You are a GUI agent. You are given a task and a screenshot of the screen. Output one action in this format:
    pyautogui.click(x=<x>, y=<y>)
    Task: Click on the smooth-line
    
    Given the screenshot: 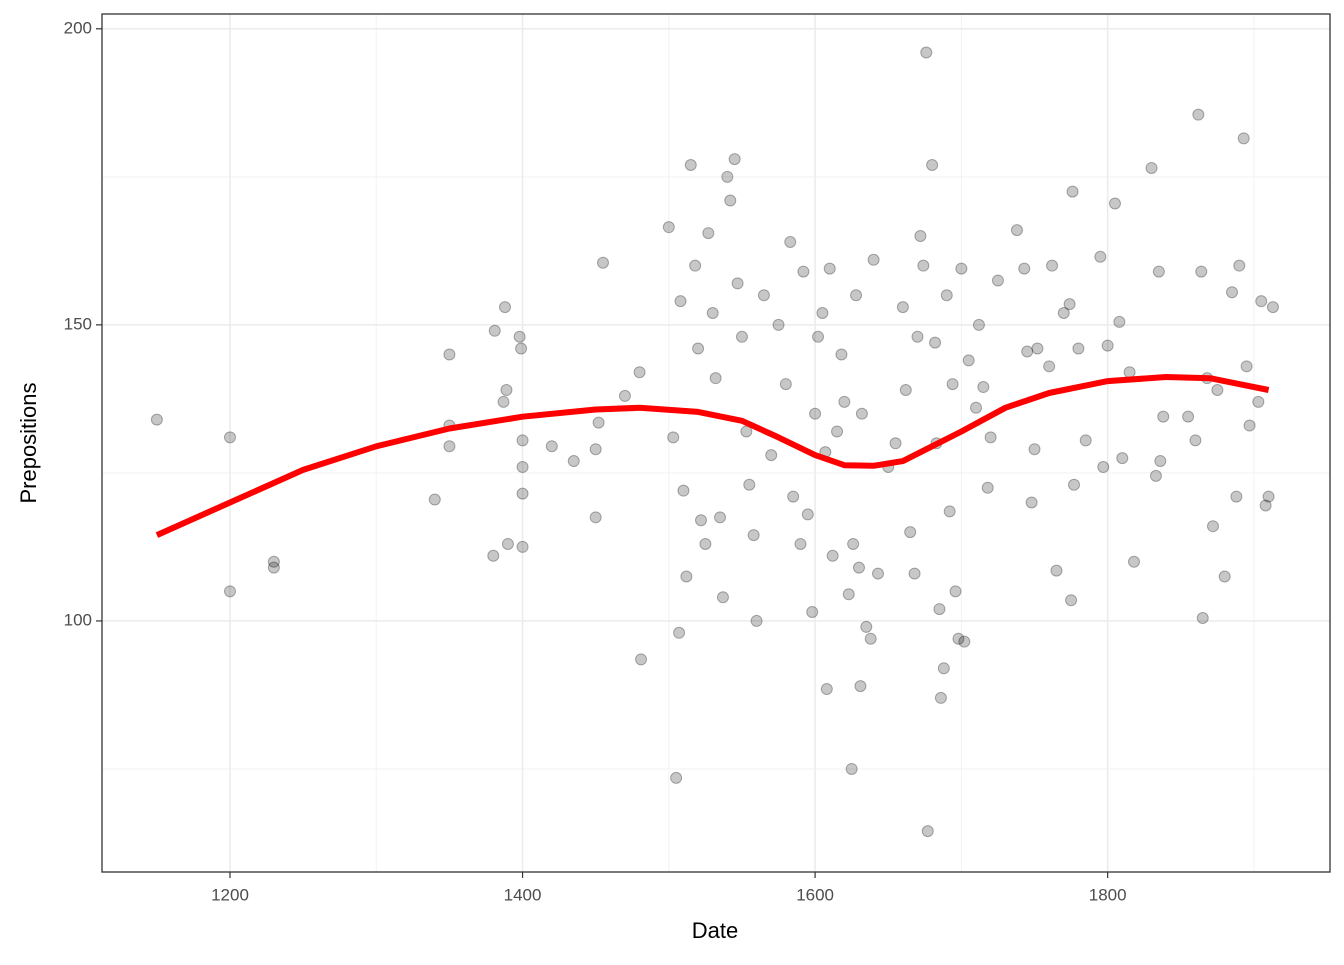 What is the action you would take?
    pyautogui.click(x=712, y=456)
    